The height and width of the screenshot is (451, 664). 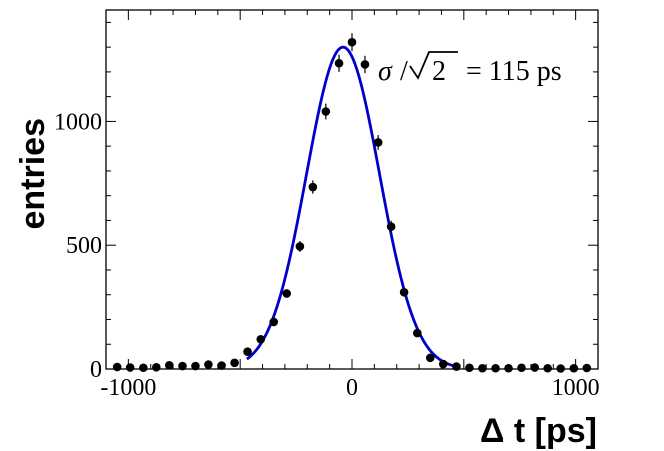 What do you see at coordinates (385, 71) in the screenshot?
I see `annotation-sigma: σ` at bounding box center [385, 71].